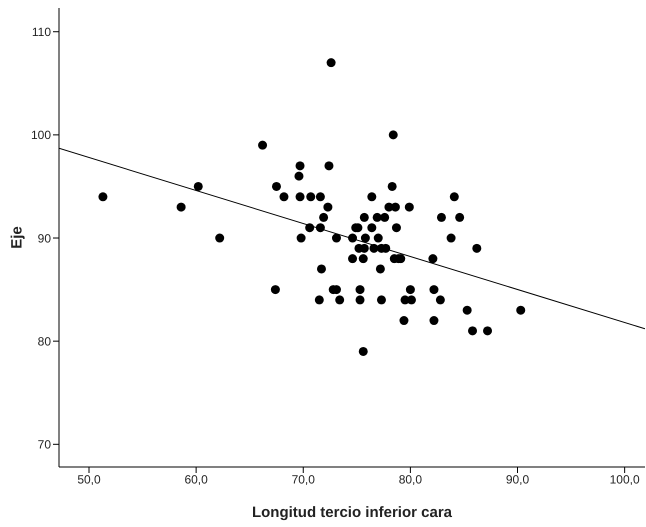 This screenshot has height=527, width=646. I want to click on x-tick-label: 100,0, so click(625, 479).